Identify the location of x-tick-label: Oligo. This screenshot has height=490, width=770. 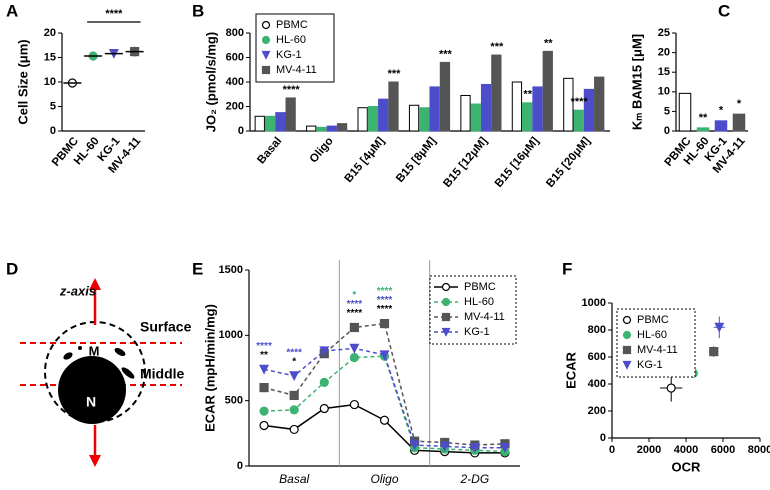
(322, 150).